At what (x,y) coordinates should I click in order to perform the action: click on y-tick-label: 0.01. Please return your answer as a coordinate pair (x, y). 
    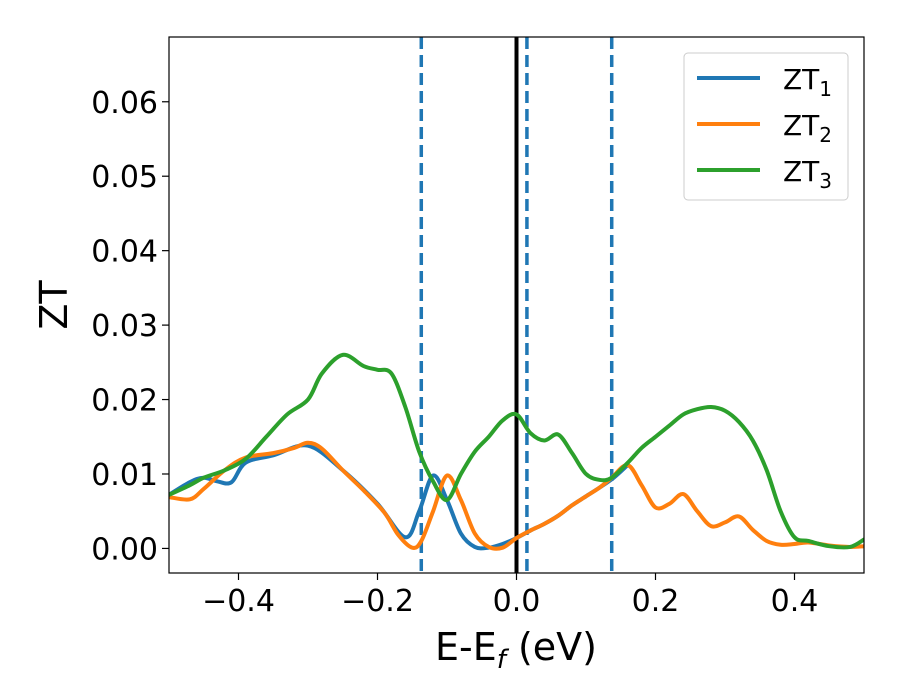
    Looking at the image, I should click on (124, 475).